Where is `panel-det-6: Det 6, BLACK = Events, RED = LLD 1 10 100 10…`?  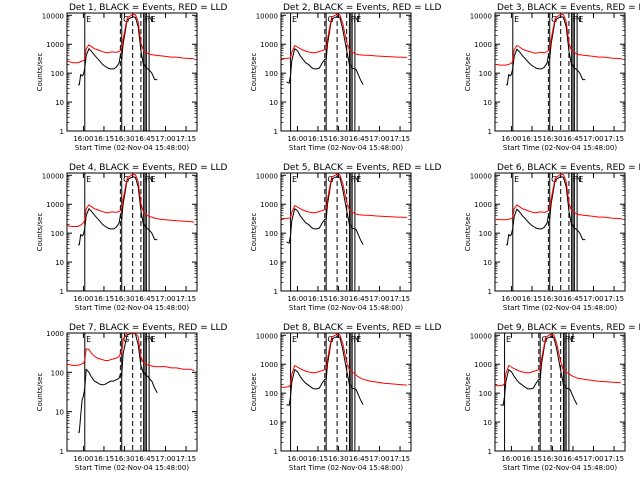 panel-det-6: Det 6, BLACK = Events, RED = LLD 1 10 100 10… is located at coordinates (552, 237).